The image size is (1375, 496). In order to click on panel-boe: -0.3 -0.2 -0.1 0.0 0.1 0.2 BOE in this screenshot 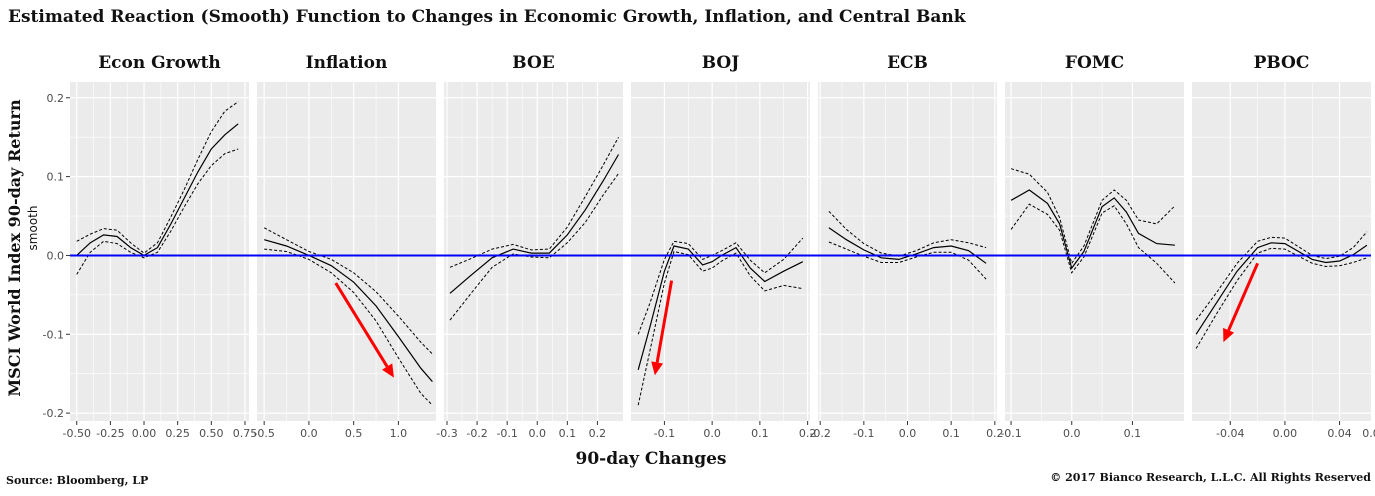, I will do `click(529, 246)`.